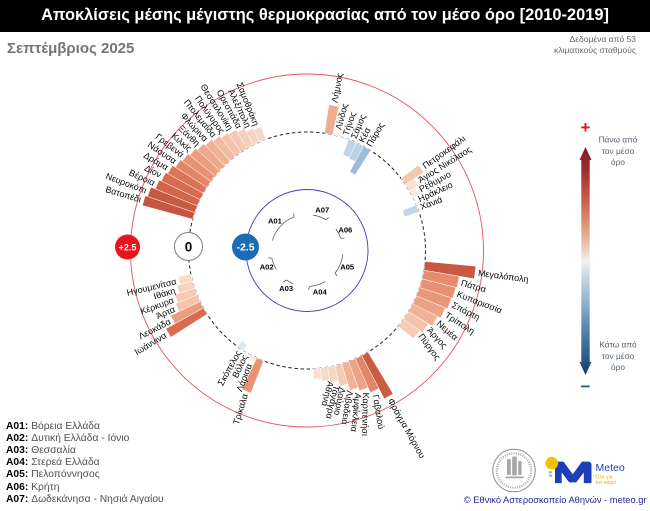  I want to click on svg-text: A05, so click(347, 267).